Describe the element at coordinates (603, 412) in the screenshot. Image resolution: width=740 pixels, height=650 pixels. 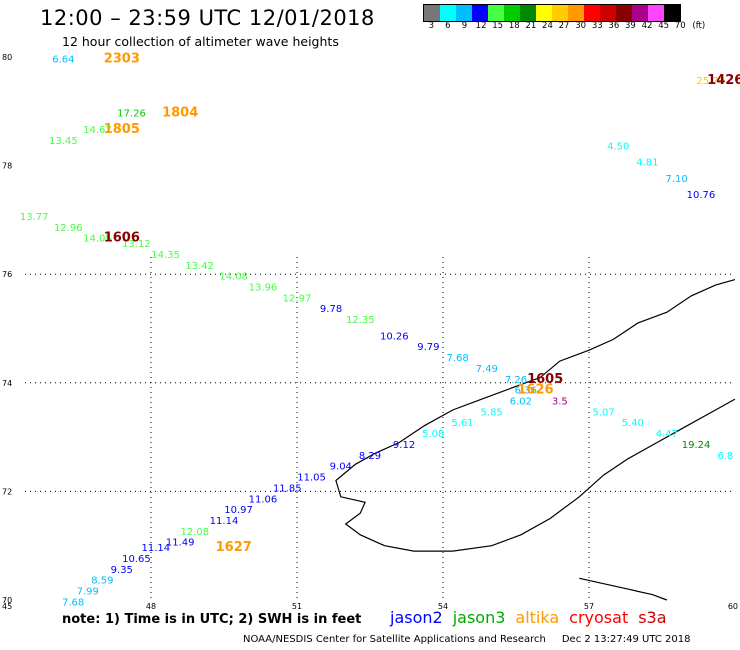
I see `wave-height-label: 5.07` at that location.